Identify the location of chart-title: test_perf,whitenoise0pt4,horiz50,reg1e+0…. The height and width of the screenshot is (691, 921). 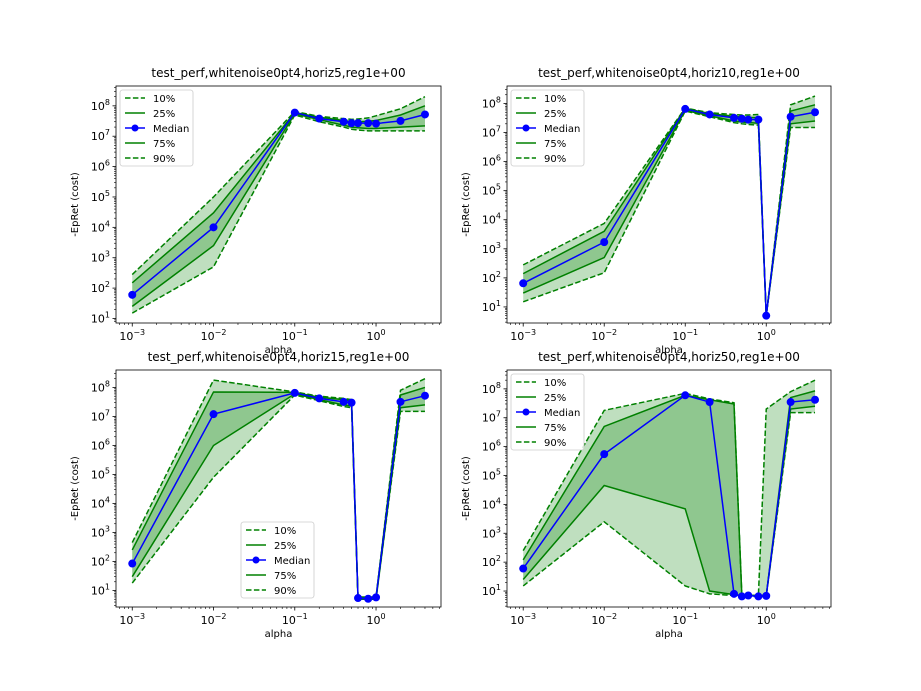
(669, 357).